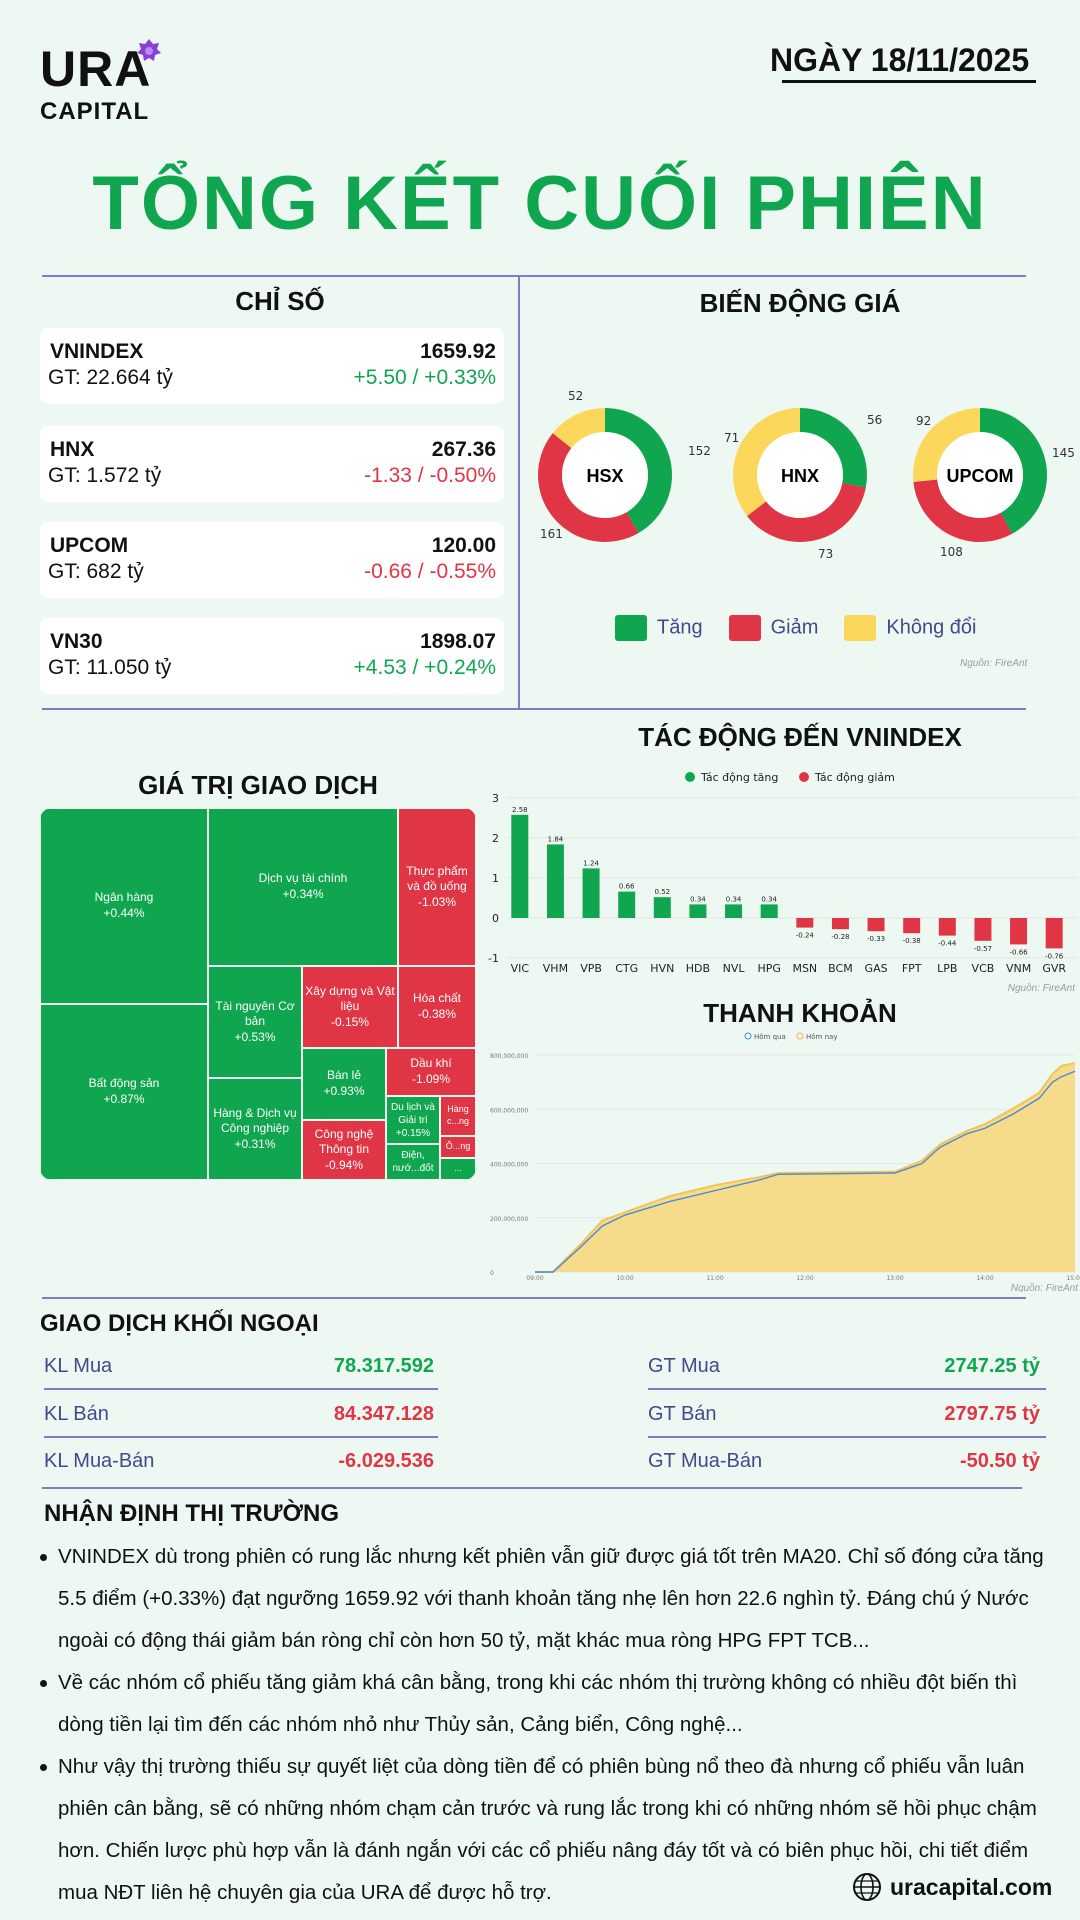 The width and height of the screenshot is (1080, 1920). I want to click on foreign-right-value: 2797.75 tỷ, so click(992, 1414).